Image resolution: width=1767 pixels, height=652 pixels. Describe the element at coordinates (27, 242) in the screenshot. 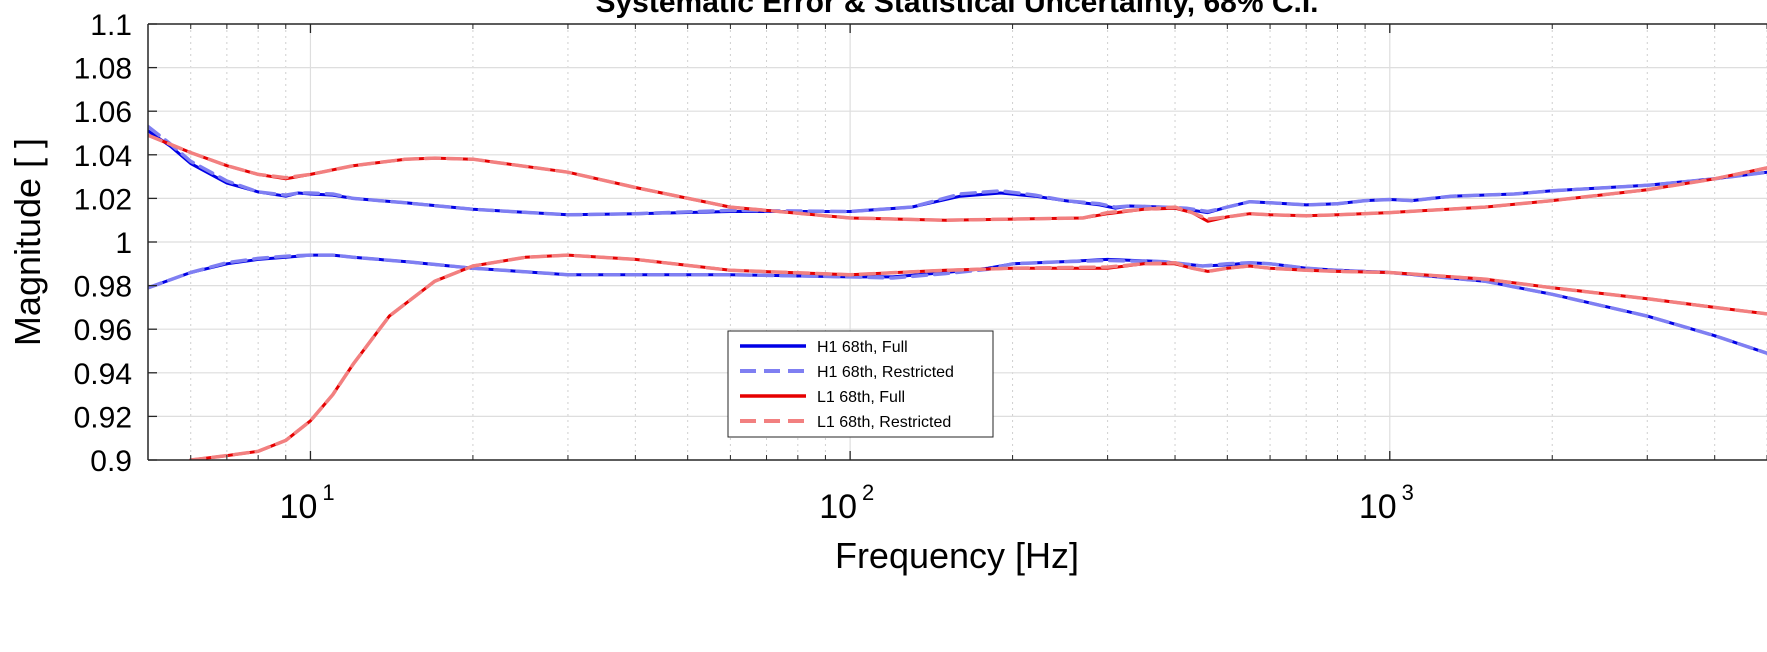

I see `y-axis-label: Magnitude [ ]` at that location.